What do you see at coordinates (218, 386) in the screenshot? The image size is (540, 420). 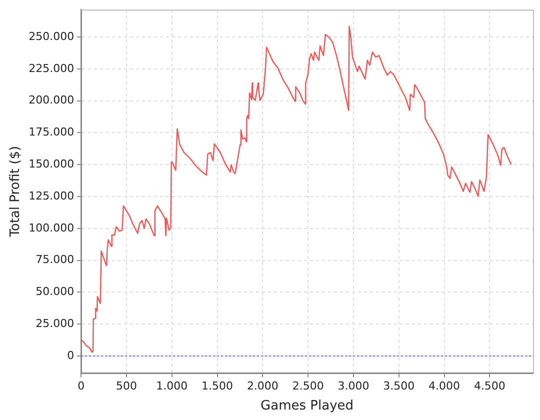 I see `x-tick-label: 1.500` at bounding box center [218, 386].